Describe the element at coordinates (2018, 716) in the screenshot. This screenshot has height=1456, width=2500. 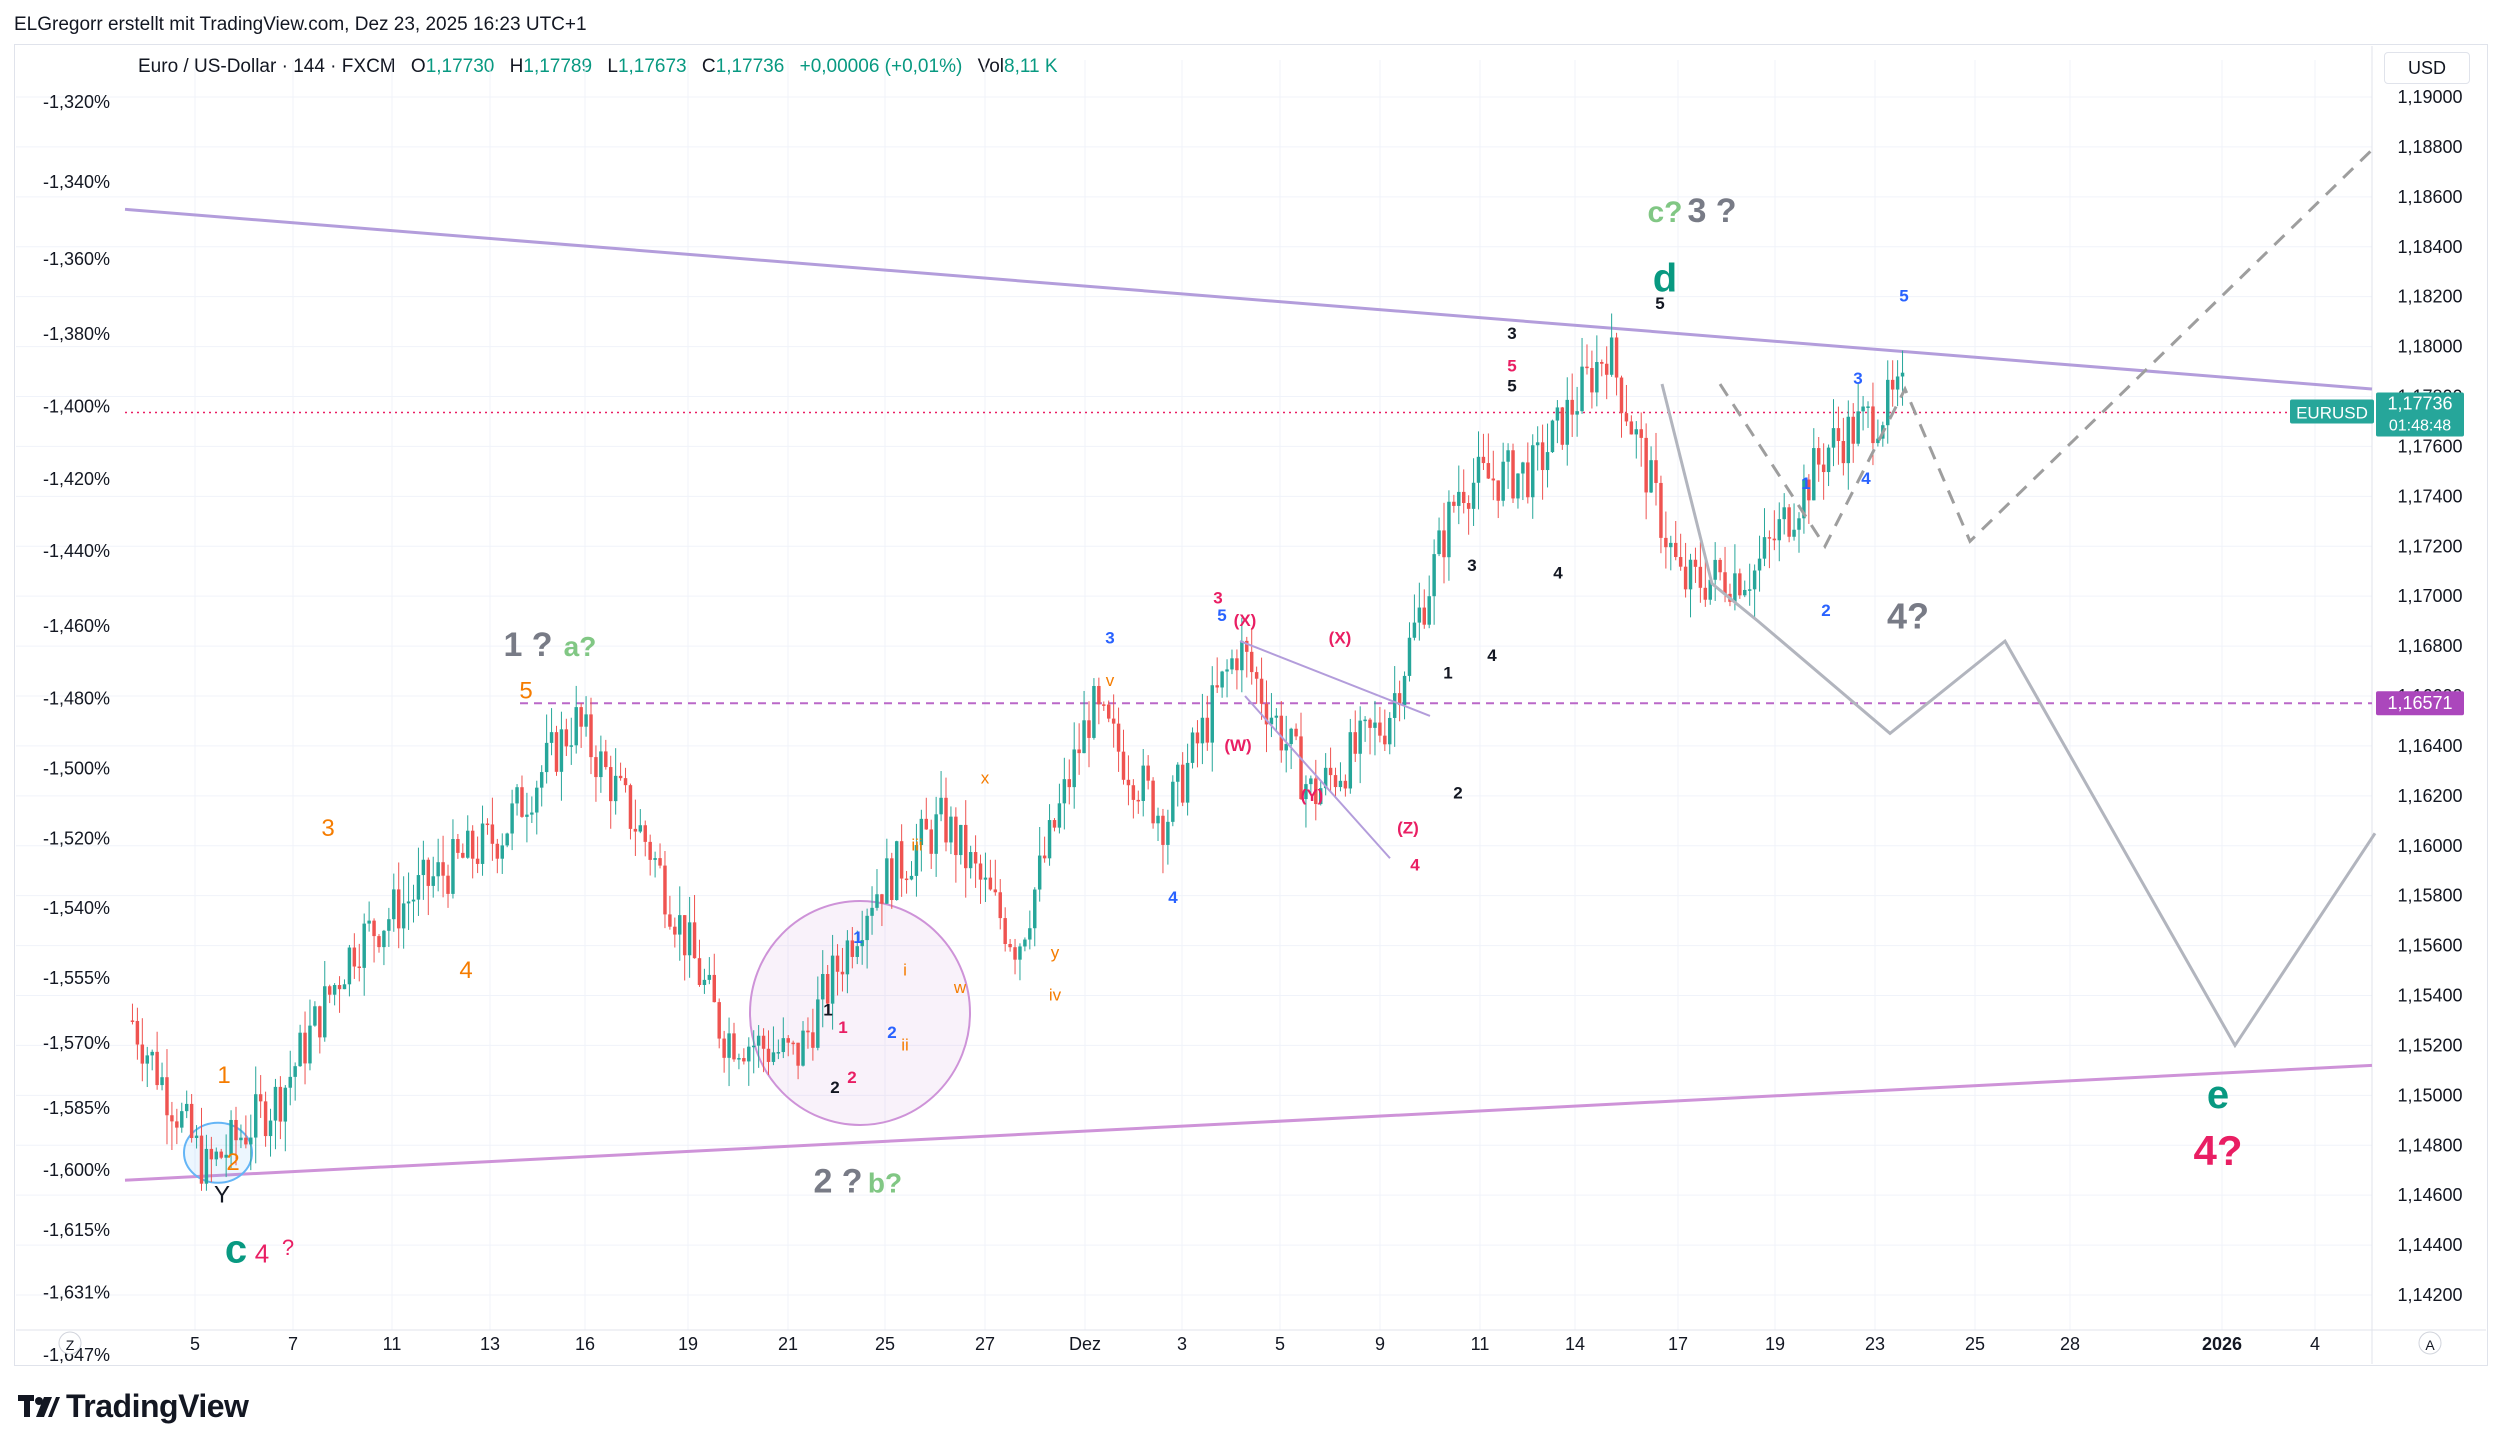
I see `projection-path` at that location.